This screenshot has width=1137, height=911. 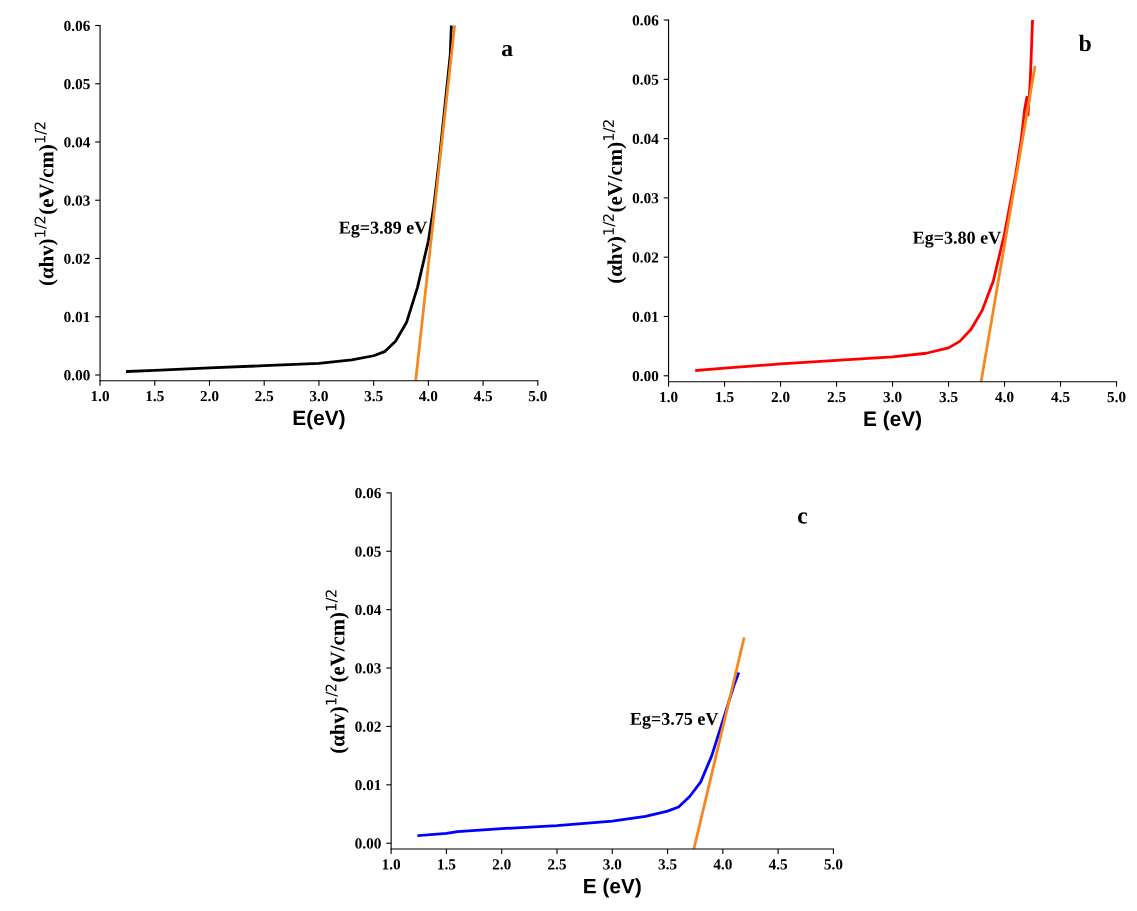 What do you see at coordinates (956, 239) in the screenshot?
I see `annotation: Eg=3.80 eV` at bounding box center [956, 239].